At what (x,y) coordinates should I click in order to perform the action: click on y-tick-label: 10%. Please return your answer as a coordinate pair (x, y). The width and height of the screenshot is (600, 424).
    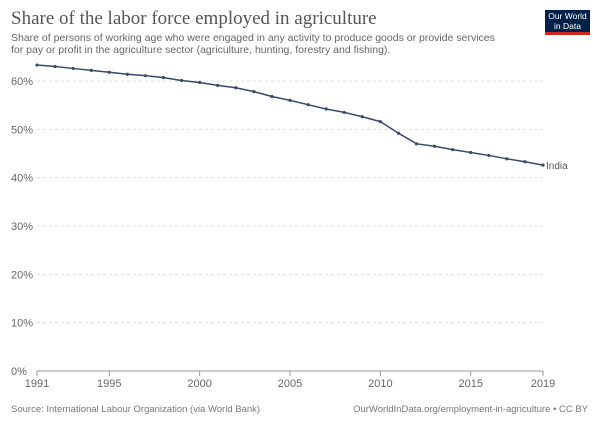
    Looking at the image, I should click on (22, 324).